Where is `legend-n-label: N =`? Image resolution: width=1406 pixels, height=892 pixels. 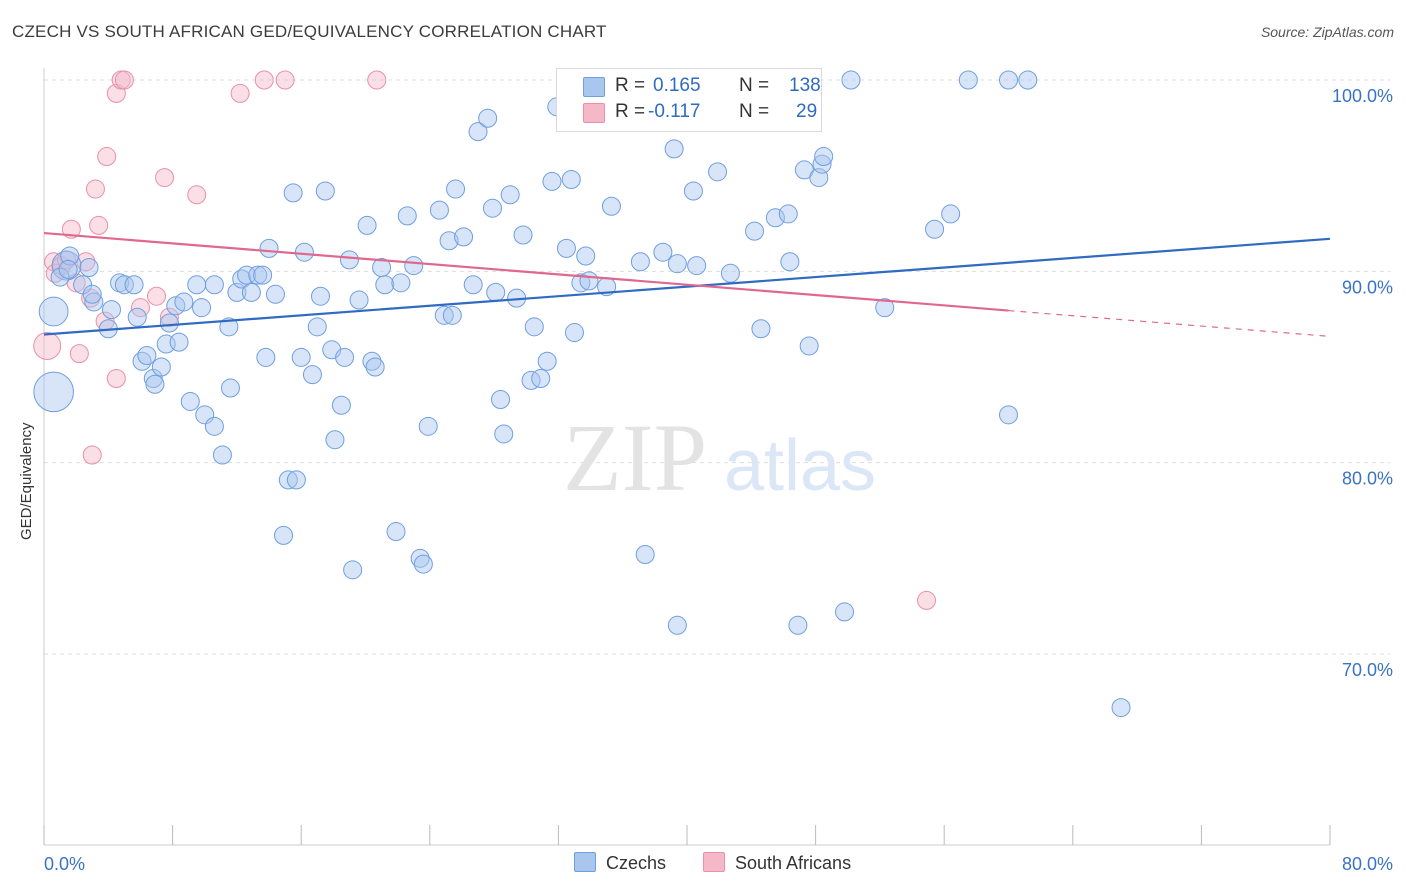
legend-n-label: N = is located at coordinates (754, 111).